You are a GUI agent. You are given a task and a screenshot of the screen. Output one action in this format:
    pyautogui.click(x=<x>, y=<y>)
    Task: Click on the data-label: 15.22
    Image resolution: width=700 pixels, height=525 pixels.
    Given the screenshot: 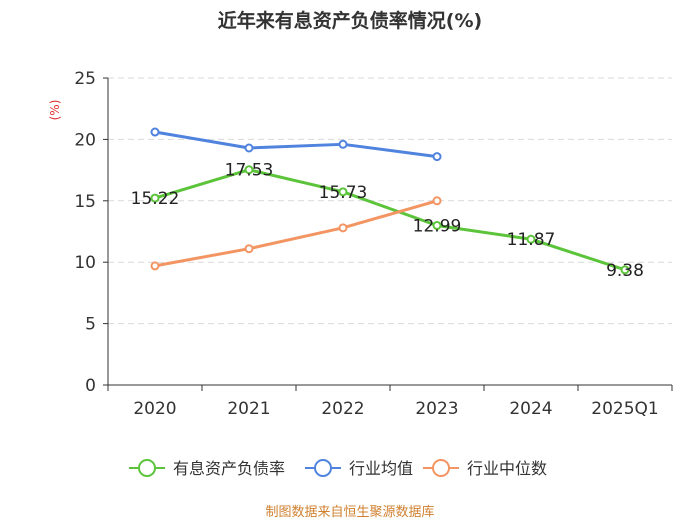 What is the action you would take?
    pyautogui.click(x=155, y=199)
    